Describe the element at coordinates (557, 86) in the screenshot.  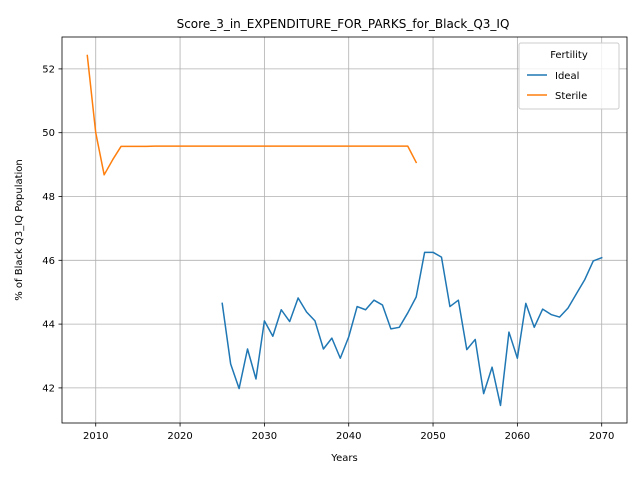
I see `legend-entries: Ideal Sterile` at that location.